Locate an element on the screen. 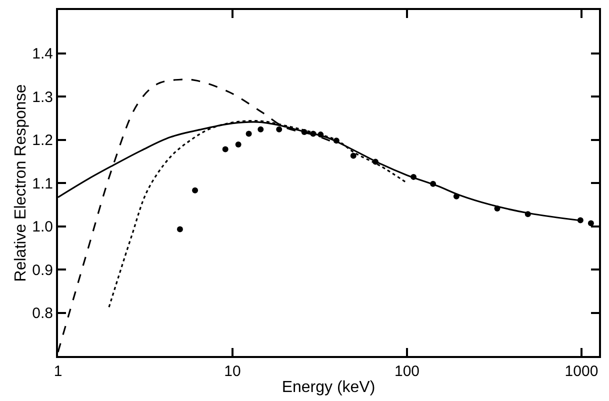 This screenshot has height=401, width=609. x-axis-title: Energy (keV) is located at coordinates (329, 387).